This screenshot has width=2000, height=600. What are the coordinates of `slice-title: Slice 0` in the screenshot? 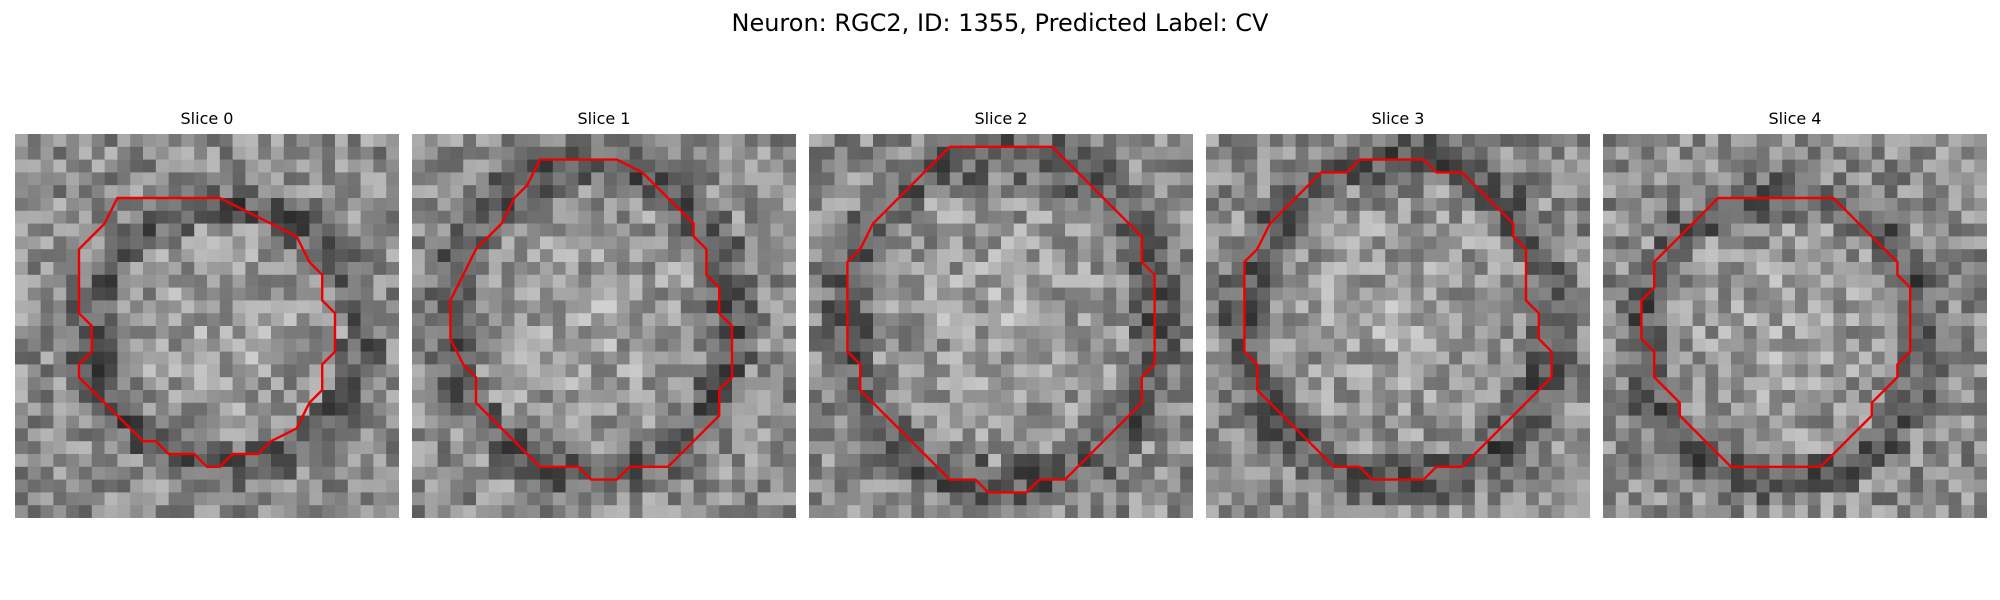 It's located at (207, 118).